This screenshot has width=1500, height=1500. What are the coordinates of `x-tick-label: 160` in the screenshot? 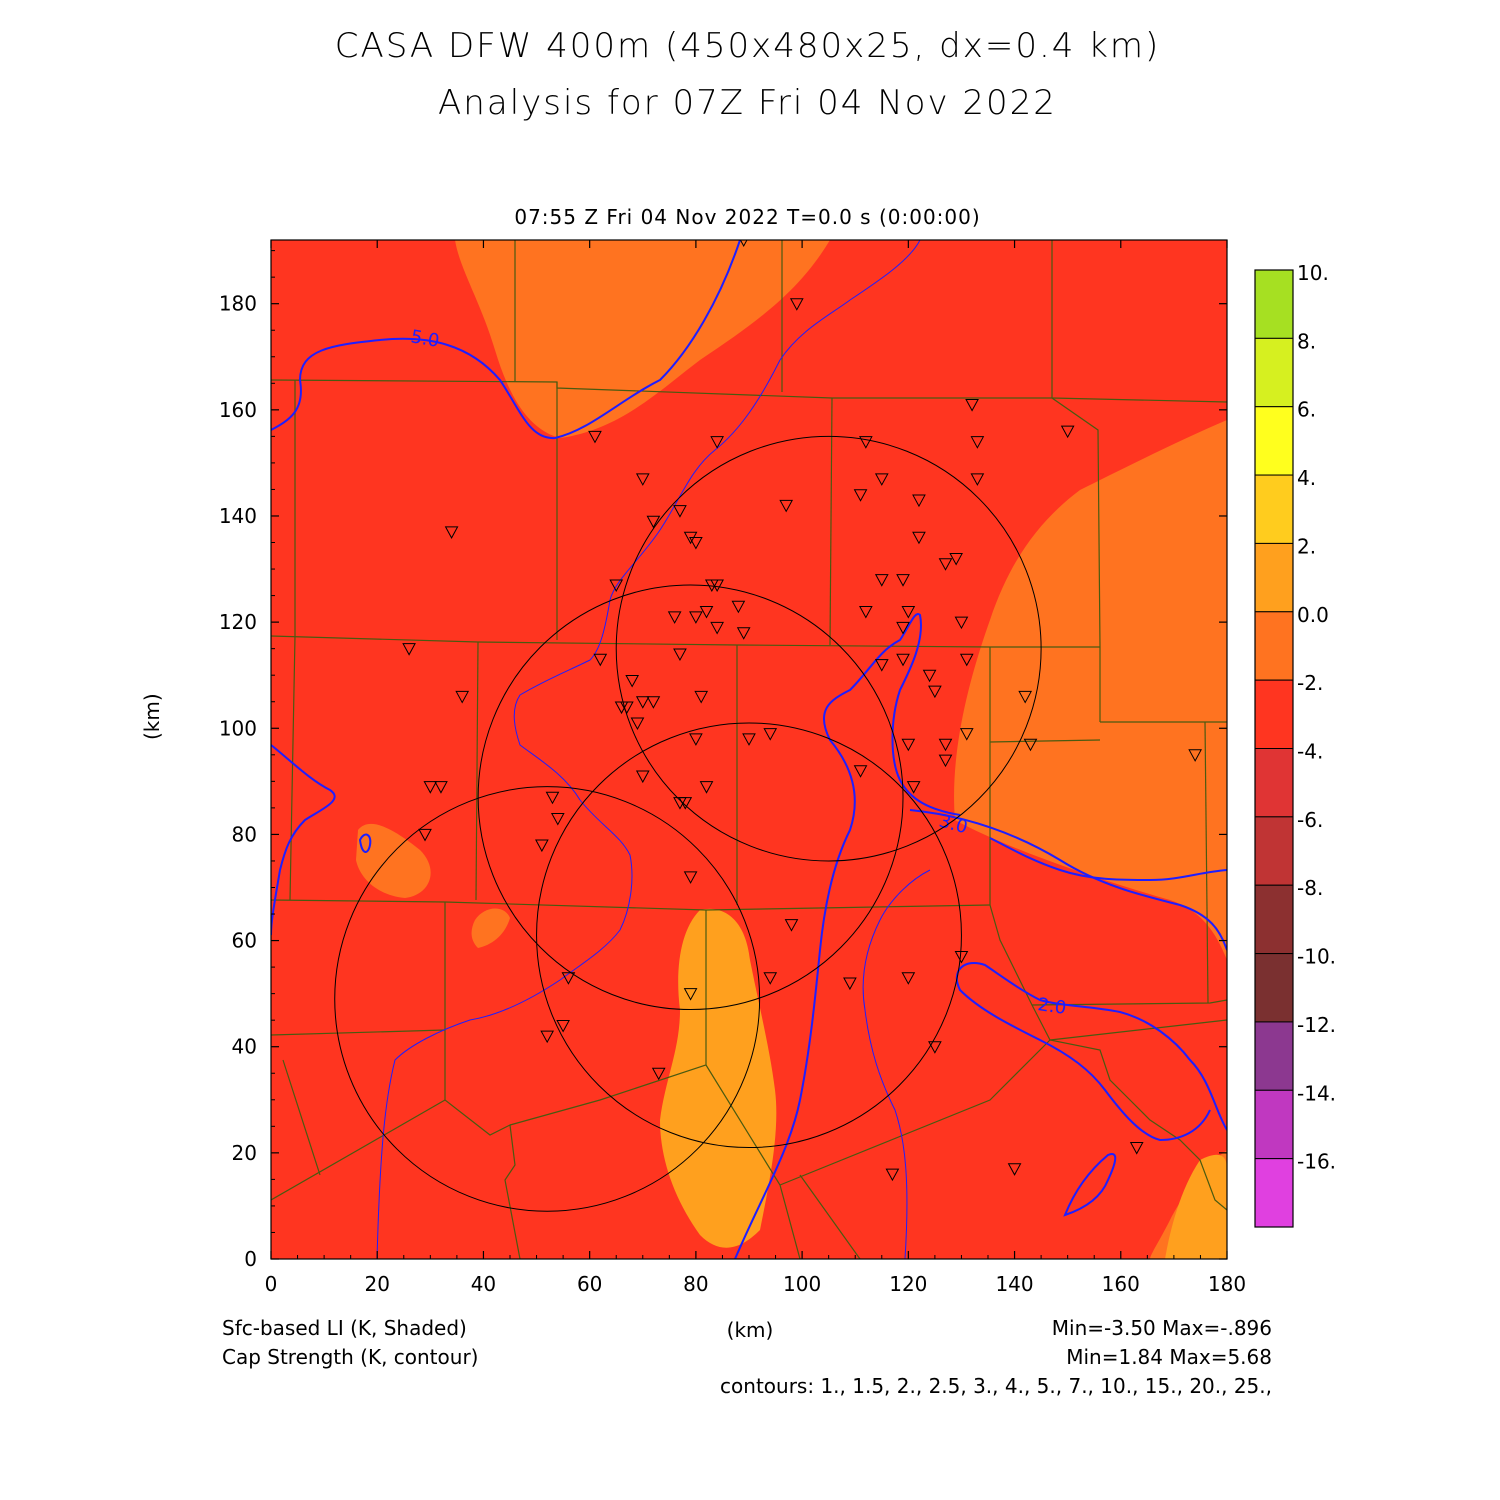 It's located at (1121, 1284).